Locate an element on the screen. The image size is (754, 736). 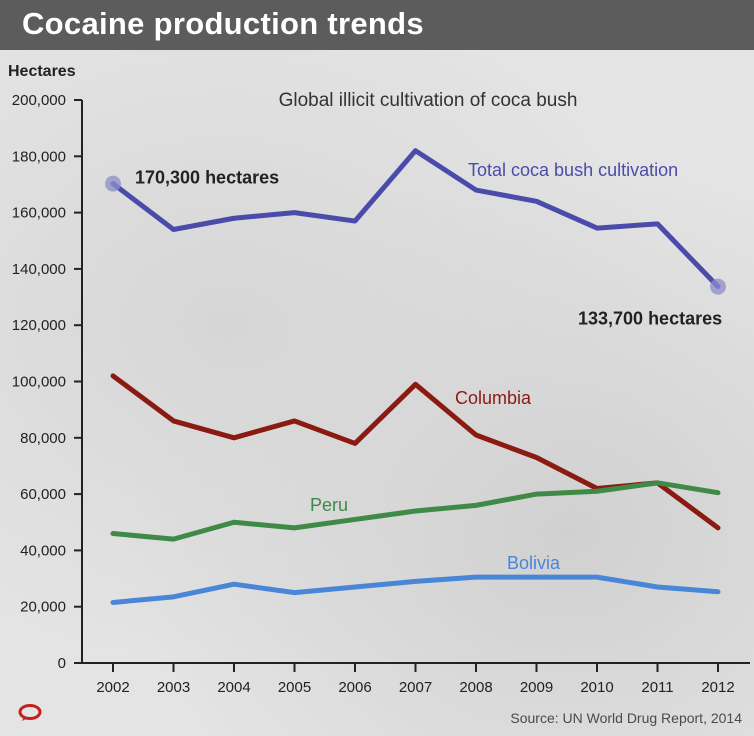
y-tick-label: 200,000 is located at coordinates (39, 100).